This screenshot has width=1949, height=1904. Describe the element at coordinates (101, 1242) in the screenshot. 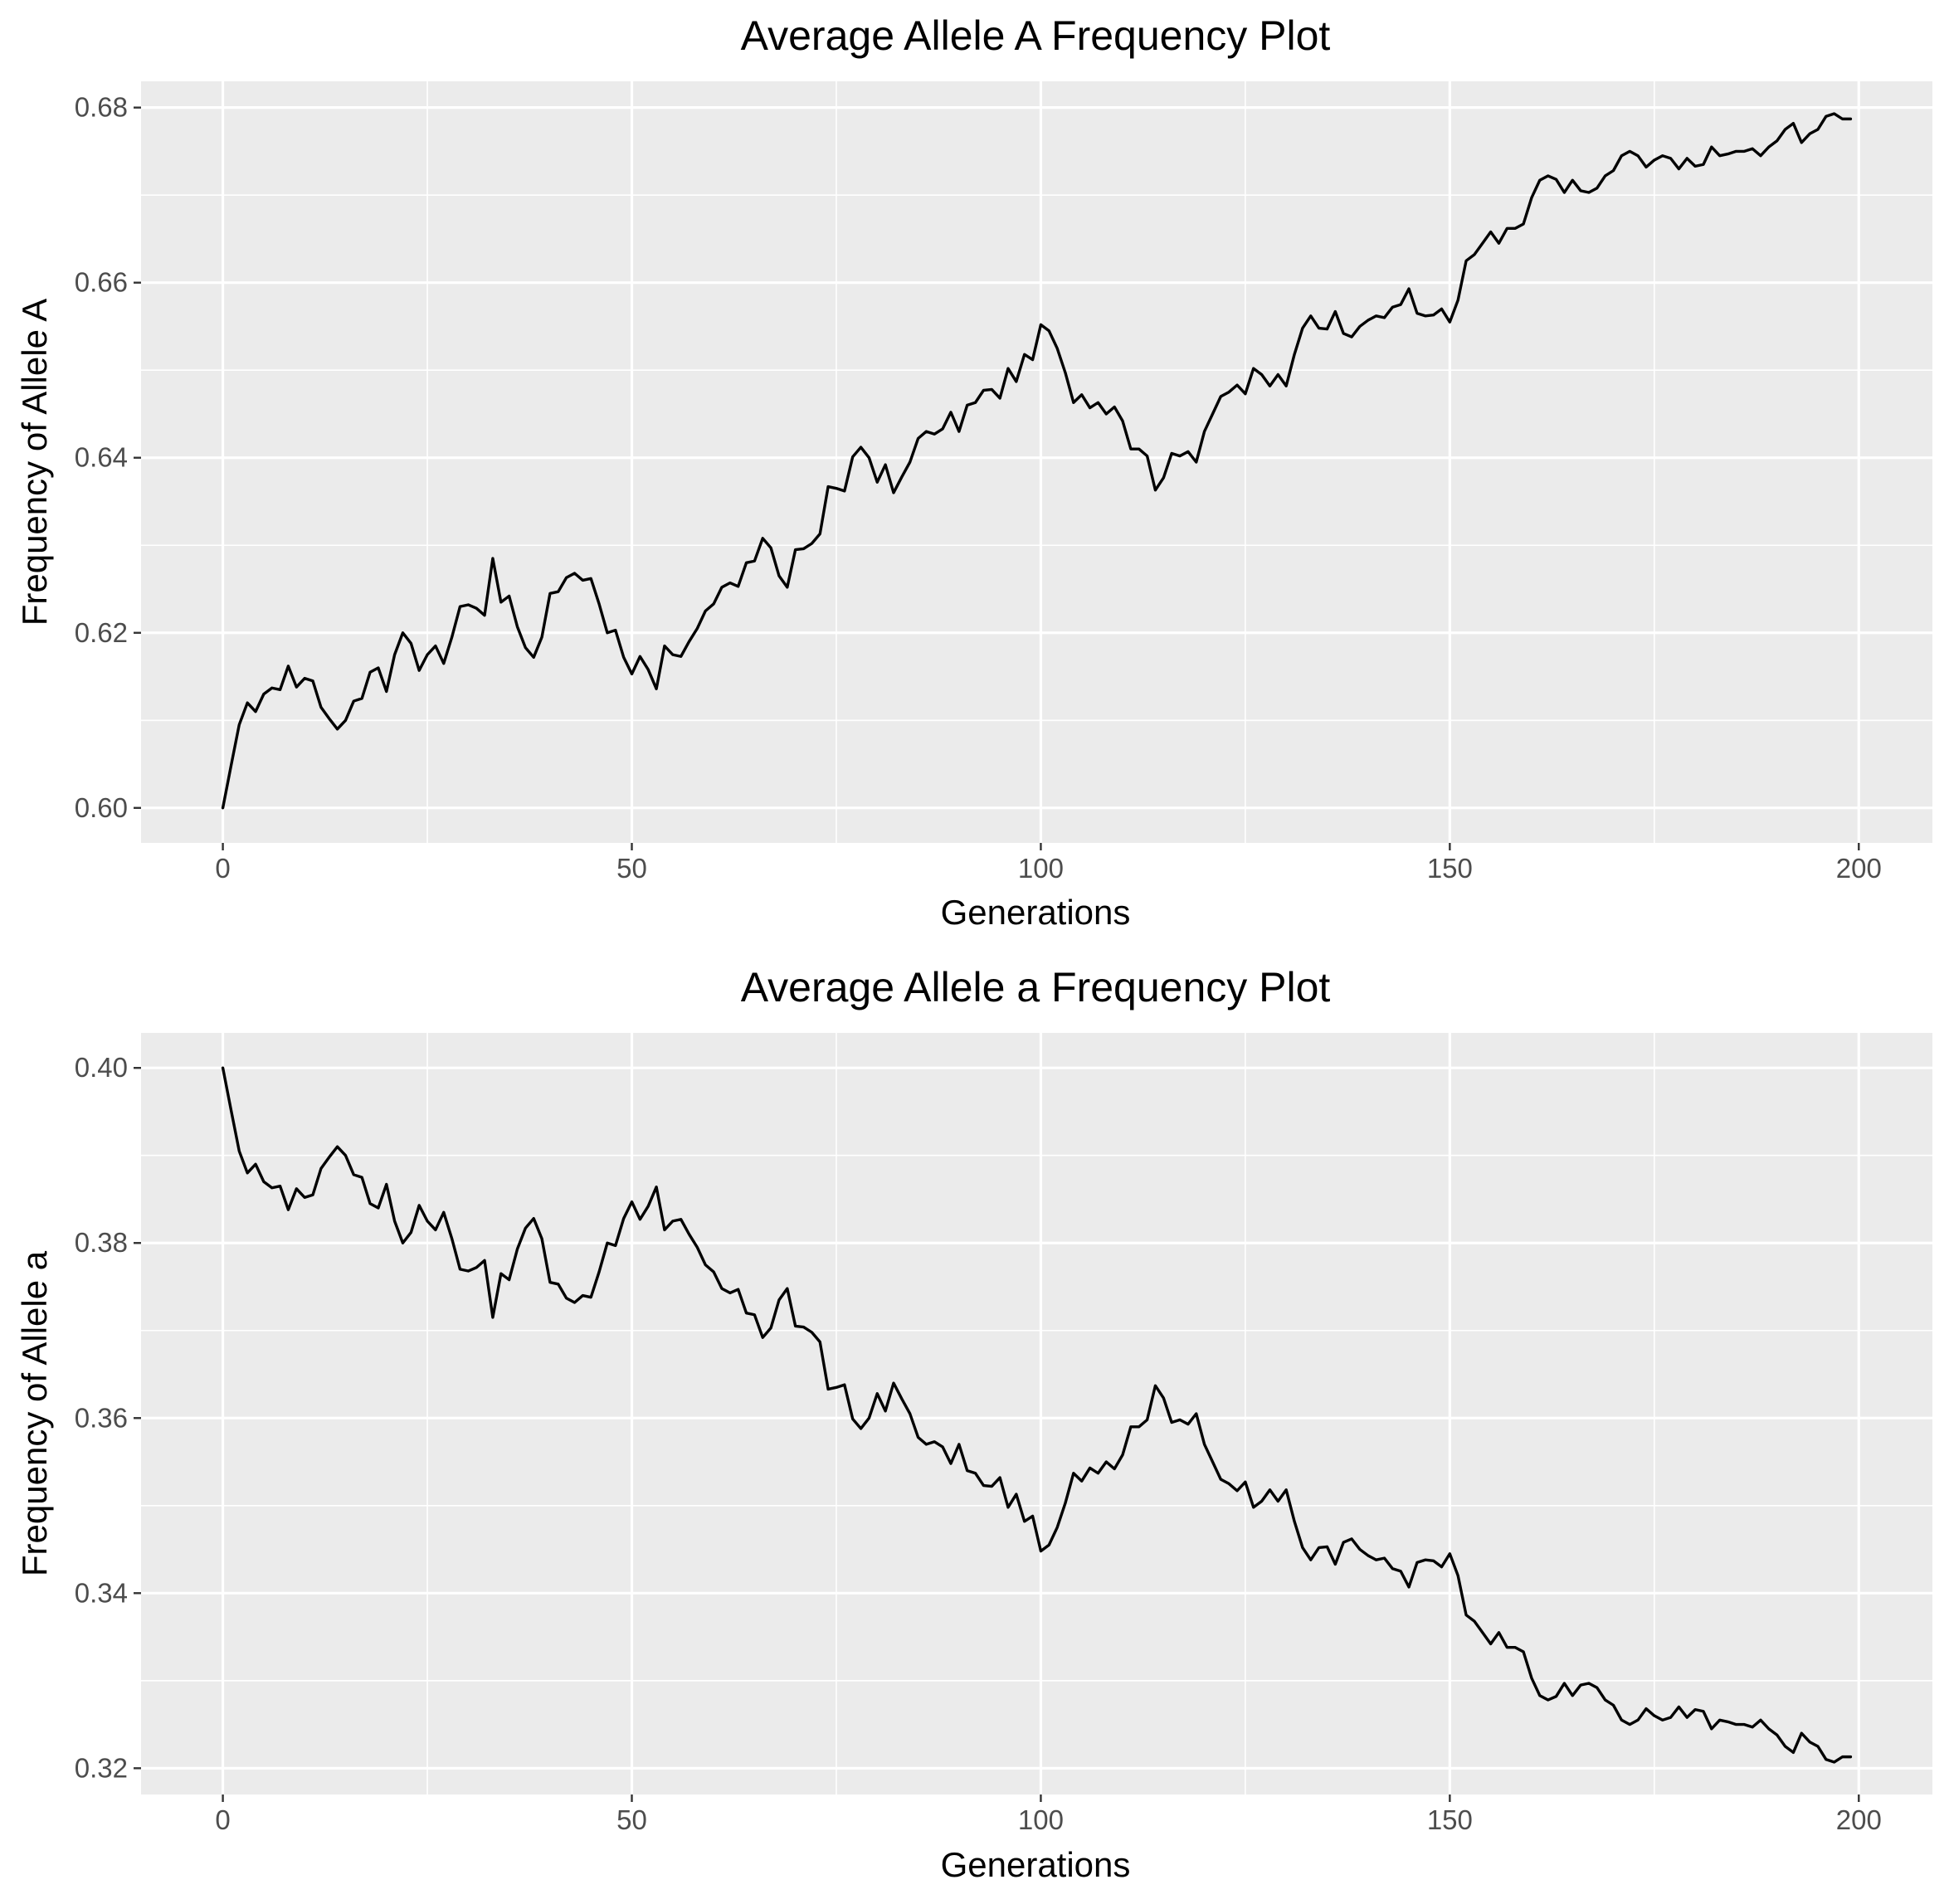

I see `y-tick-label: 0.38` at that location.